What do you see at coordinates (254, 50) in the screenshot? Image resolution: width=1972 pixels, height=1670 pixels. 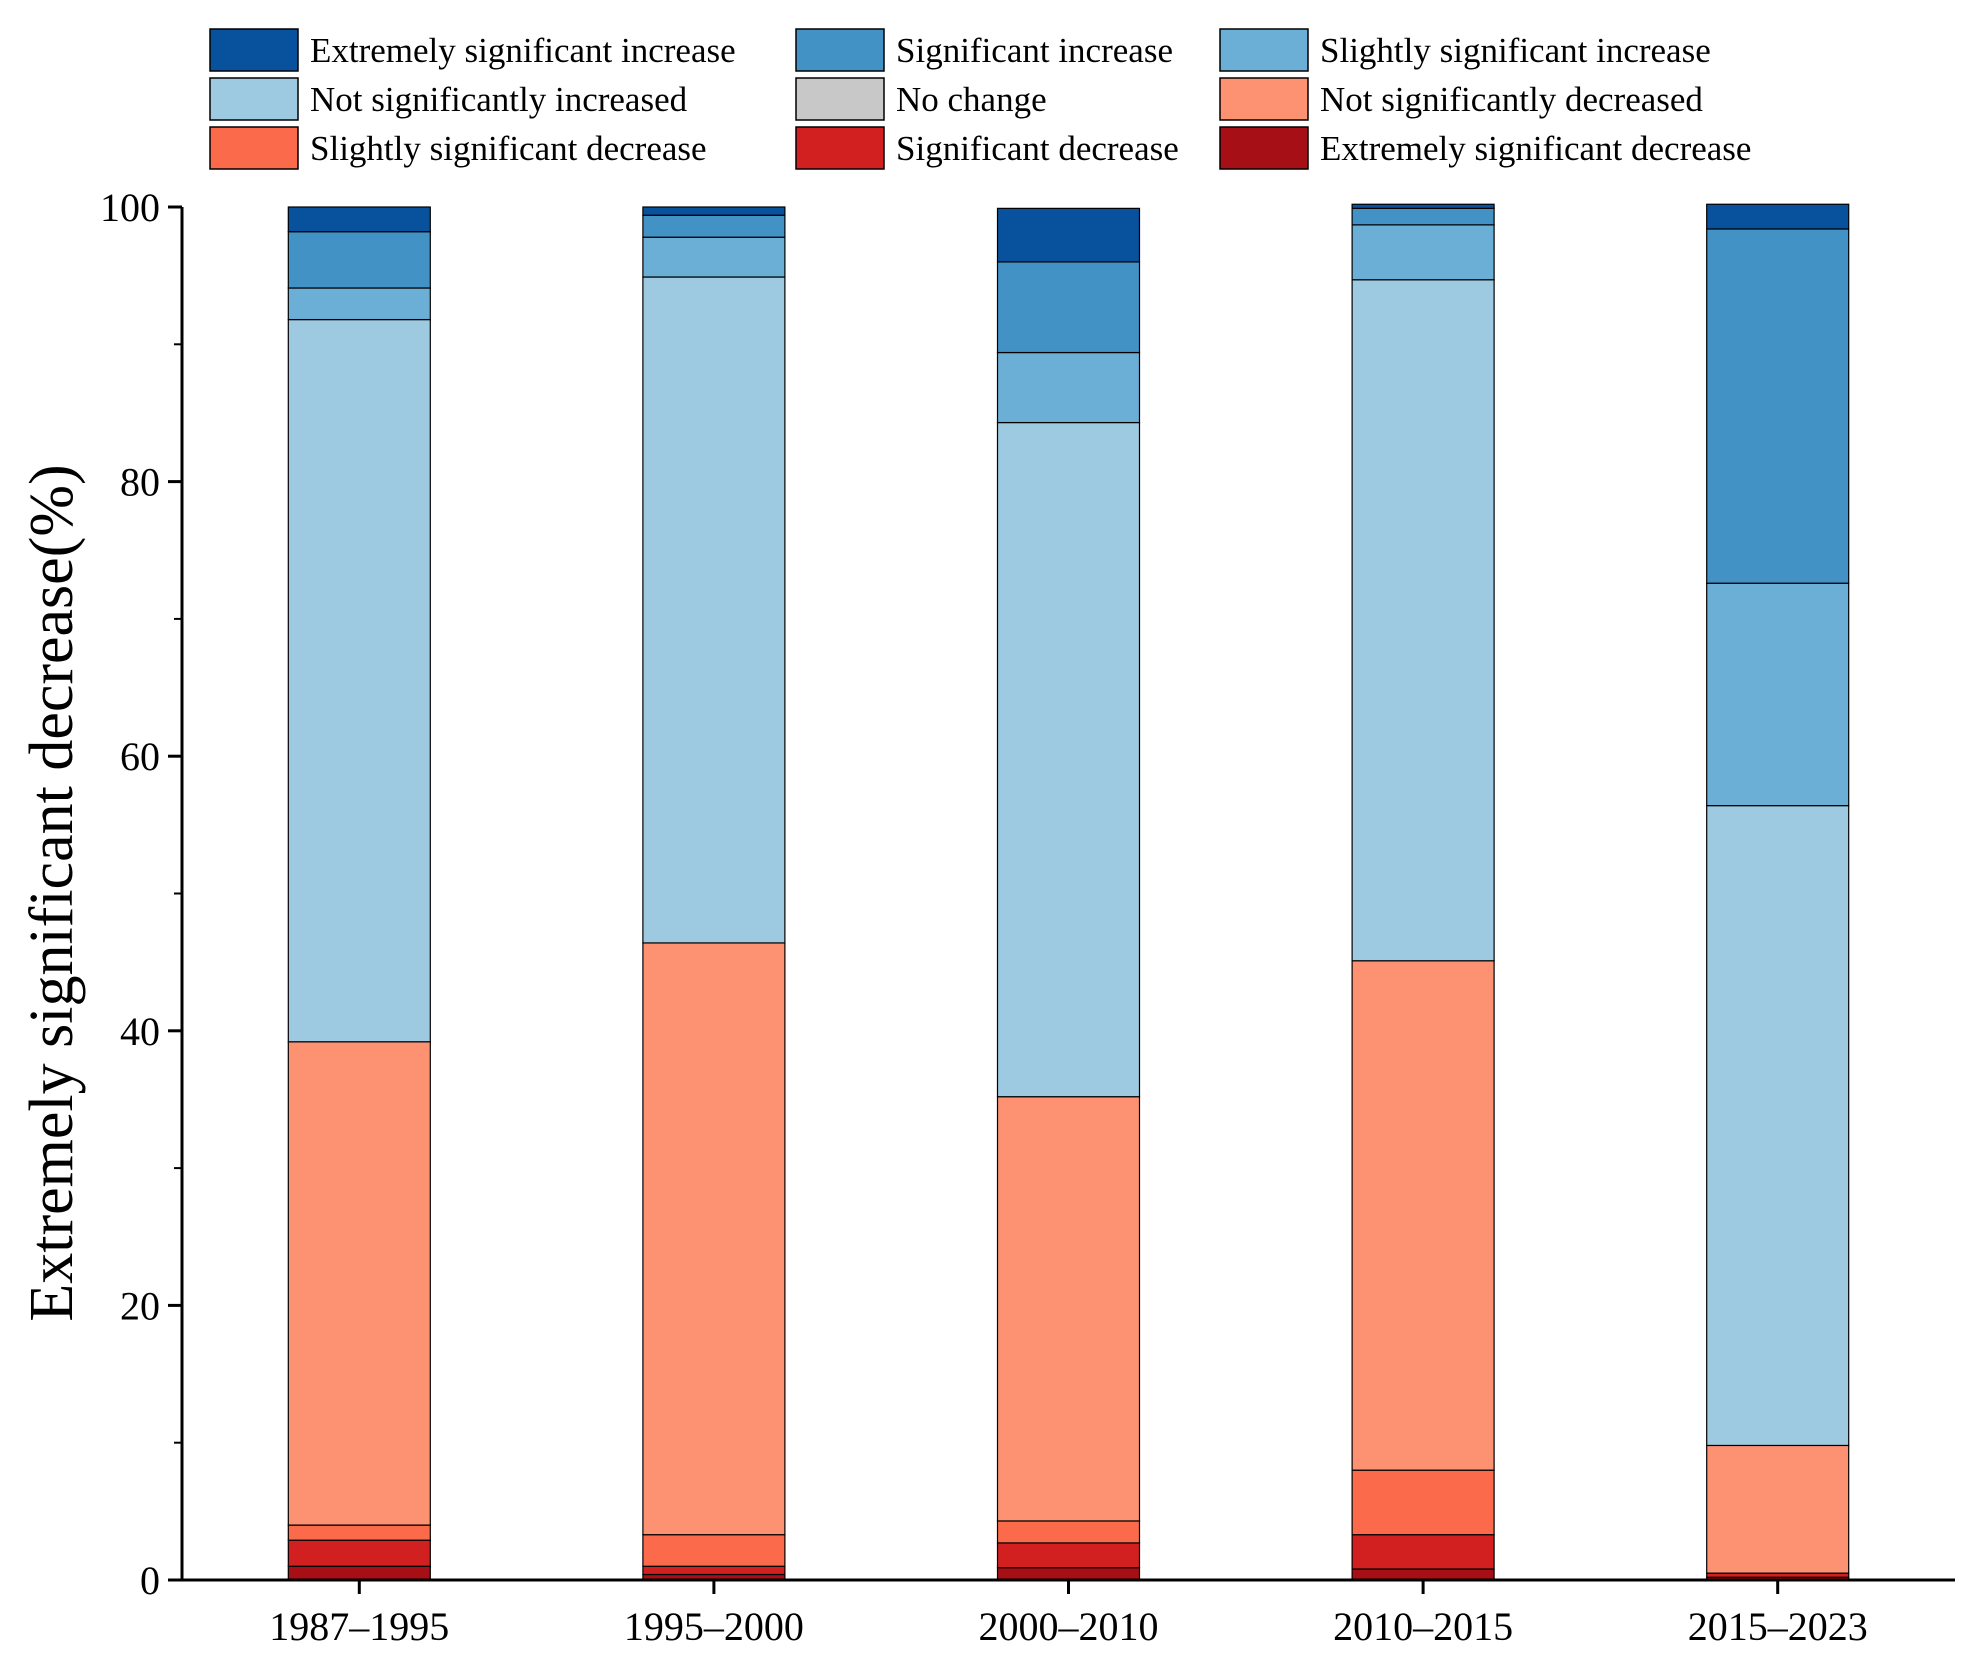 I see `legend-swatch-extremely-significant-increase` at bounding box center [254, 50].